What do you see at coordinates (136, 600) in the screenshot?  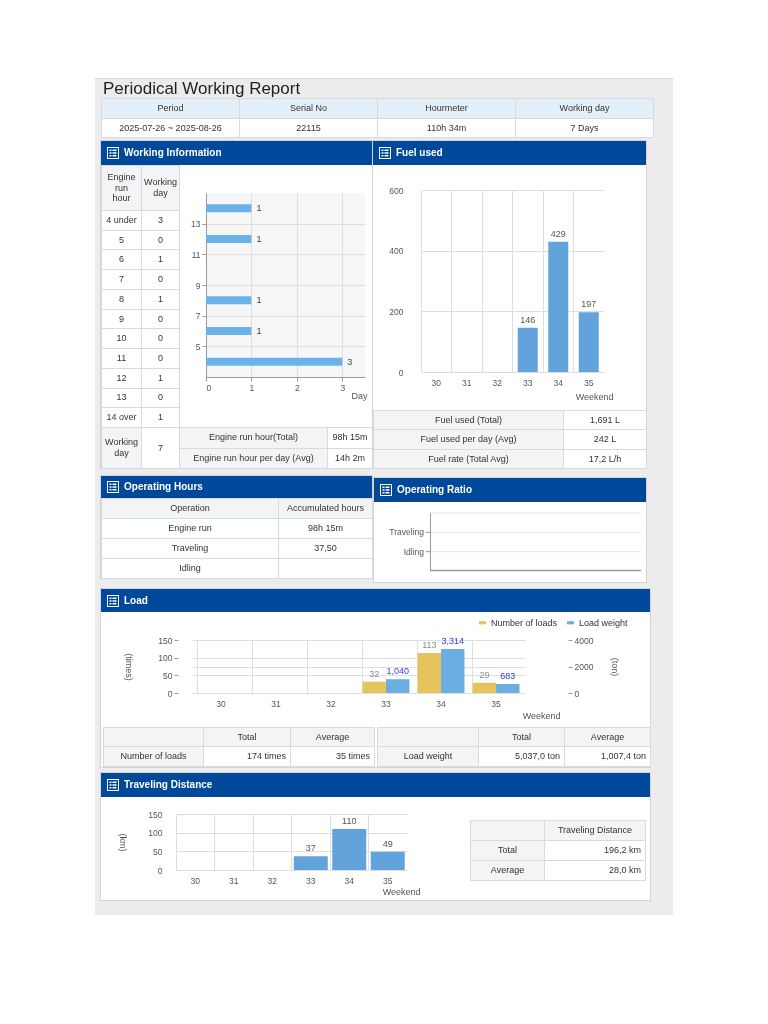 I see `chart-title: Load` at bounding box center [136, 600].